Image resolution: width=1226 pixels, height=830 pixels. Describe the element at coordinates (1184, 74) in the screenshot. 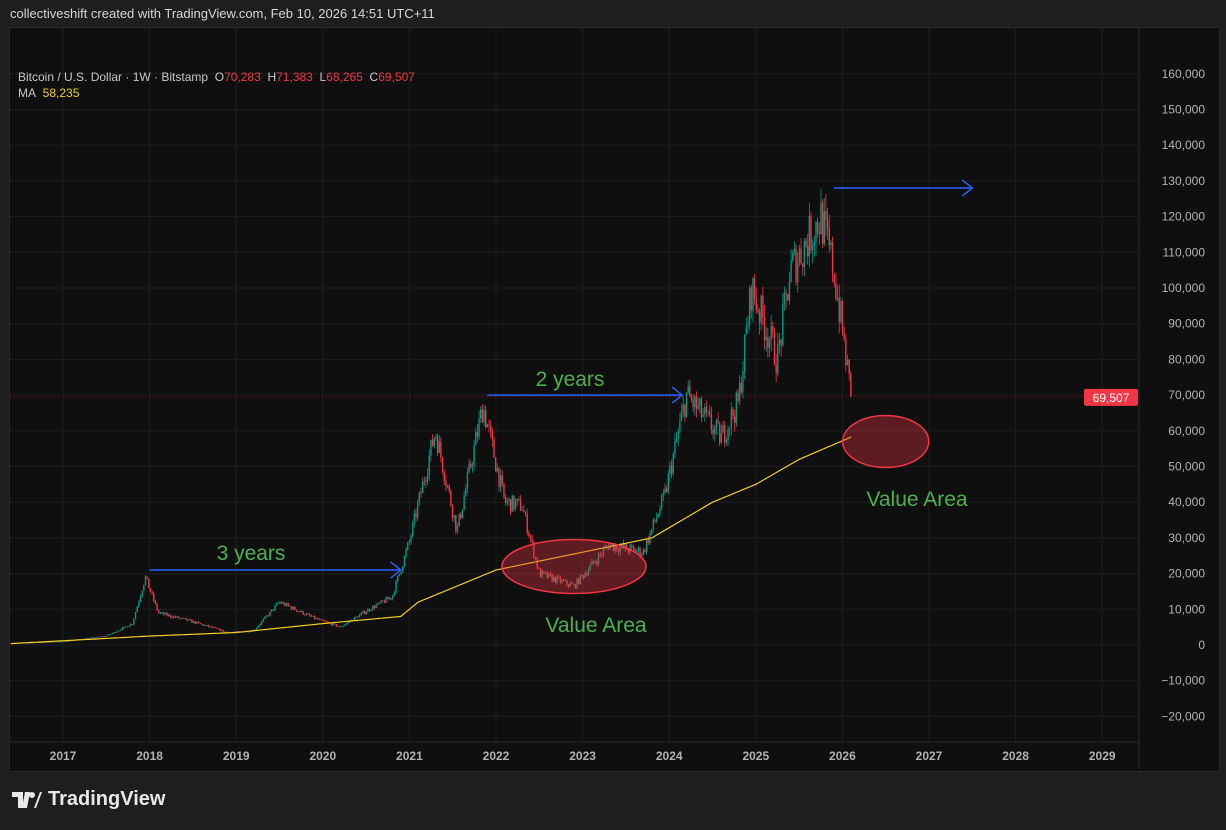

I see `y-tick-label: 160,000` at that location.